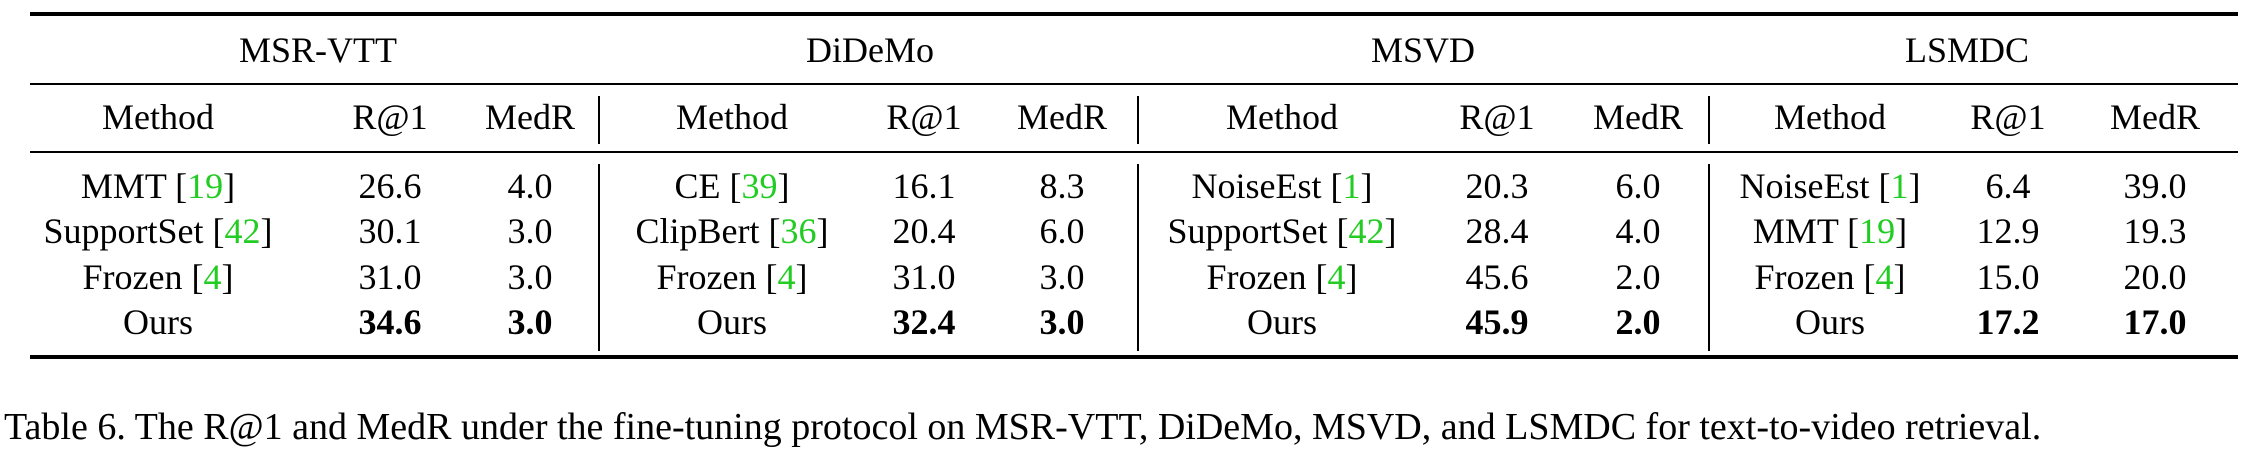 This screenshot has width=2268, height=466. I want to click on r1-value: 12.9, so click(2008, 231).